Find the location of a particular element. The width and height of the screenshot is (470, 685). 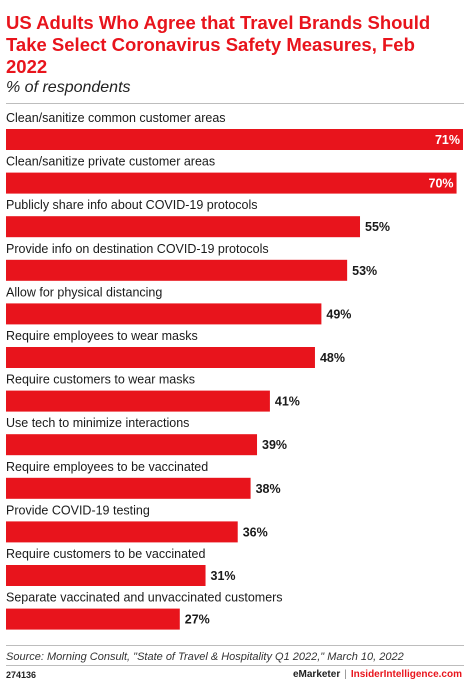

value-label: 49% is located at coordinates (338, 314).